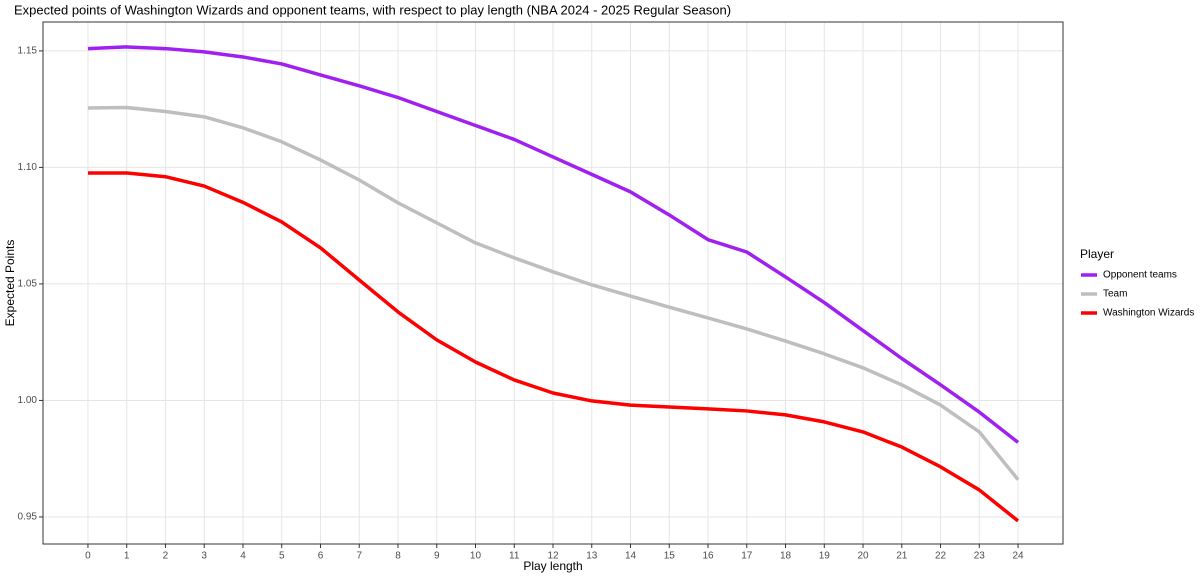 The height and width of the screenshot is (579, 1200). I want to click on x-tick-label: 20, so click(863, 556).